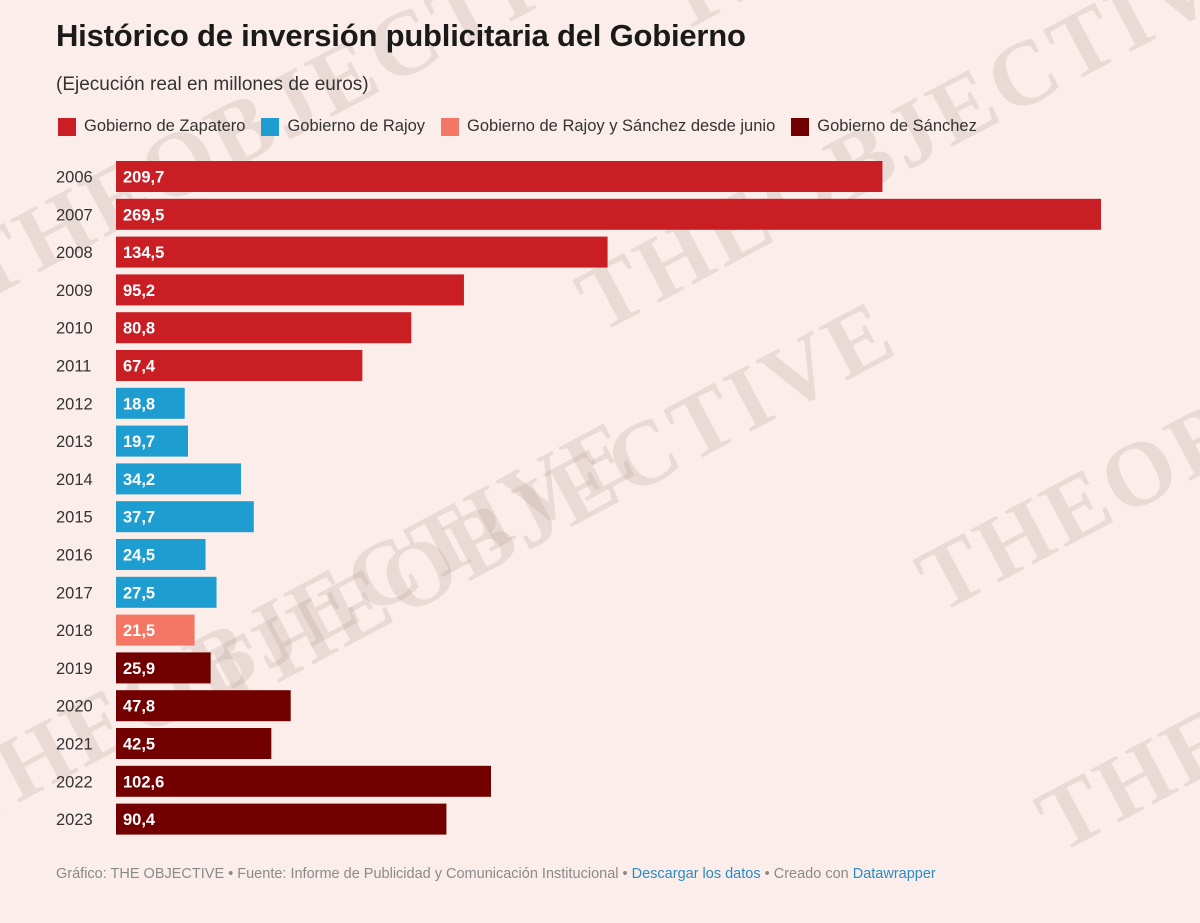 This screenshot has height=923, width=1200. Describe the element at coordinates (74, 291) in the screenshot. I see `y-tick-label: 2009` at that location.